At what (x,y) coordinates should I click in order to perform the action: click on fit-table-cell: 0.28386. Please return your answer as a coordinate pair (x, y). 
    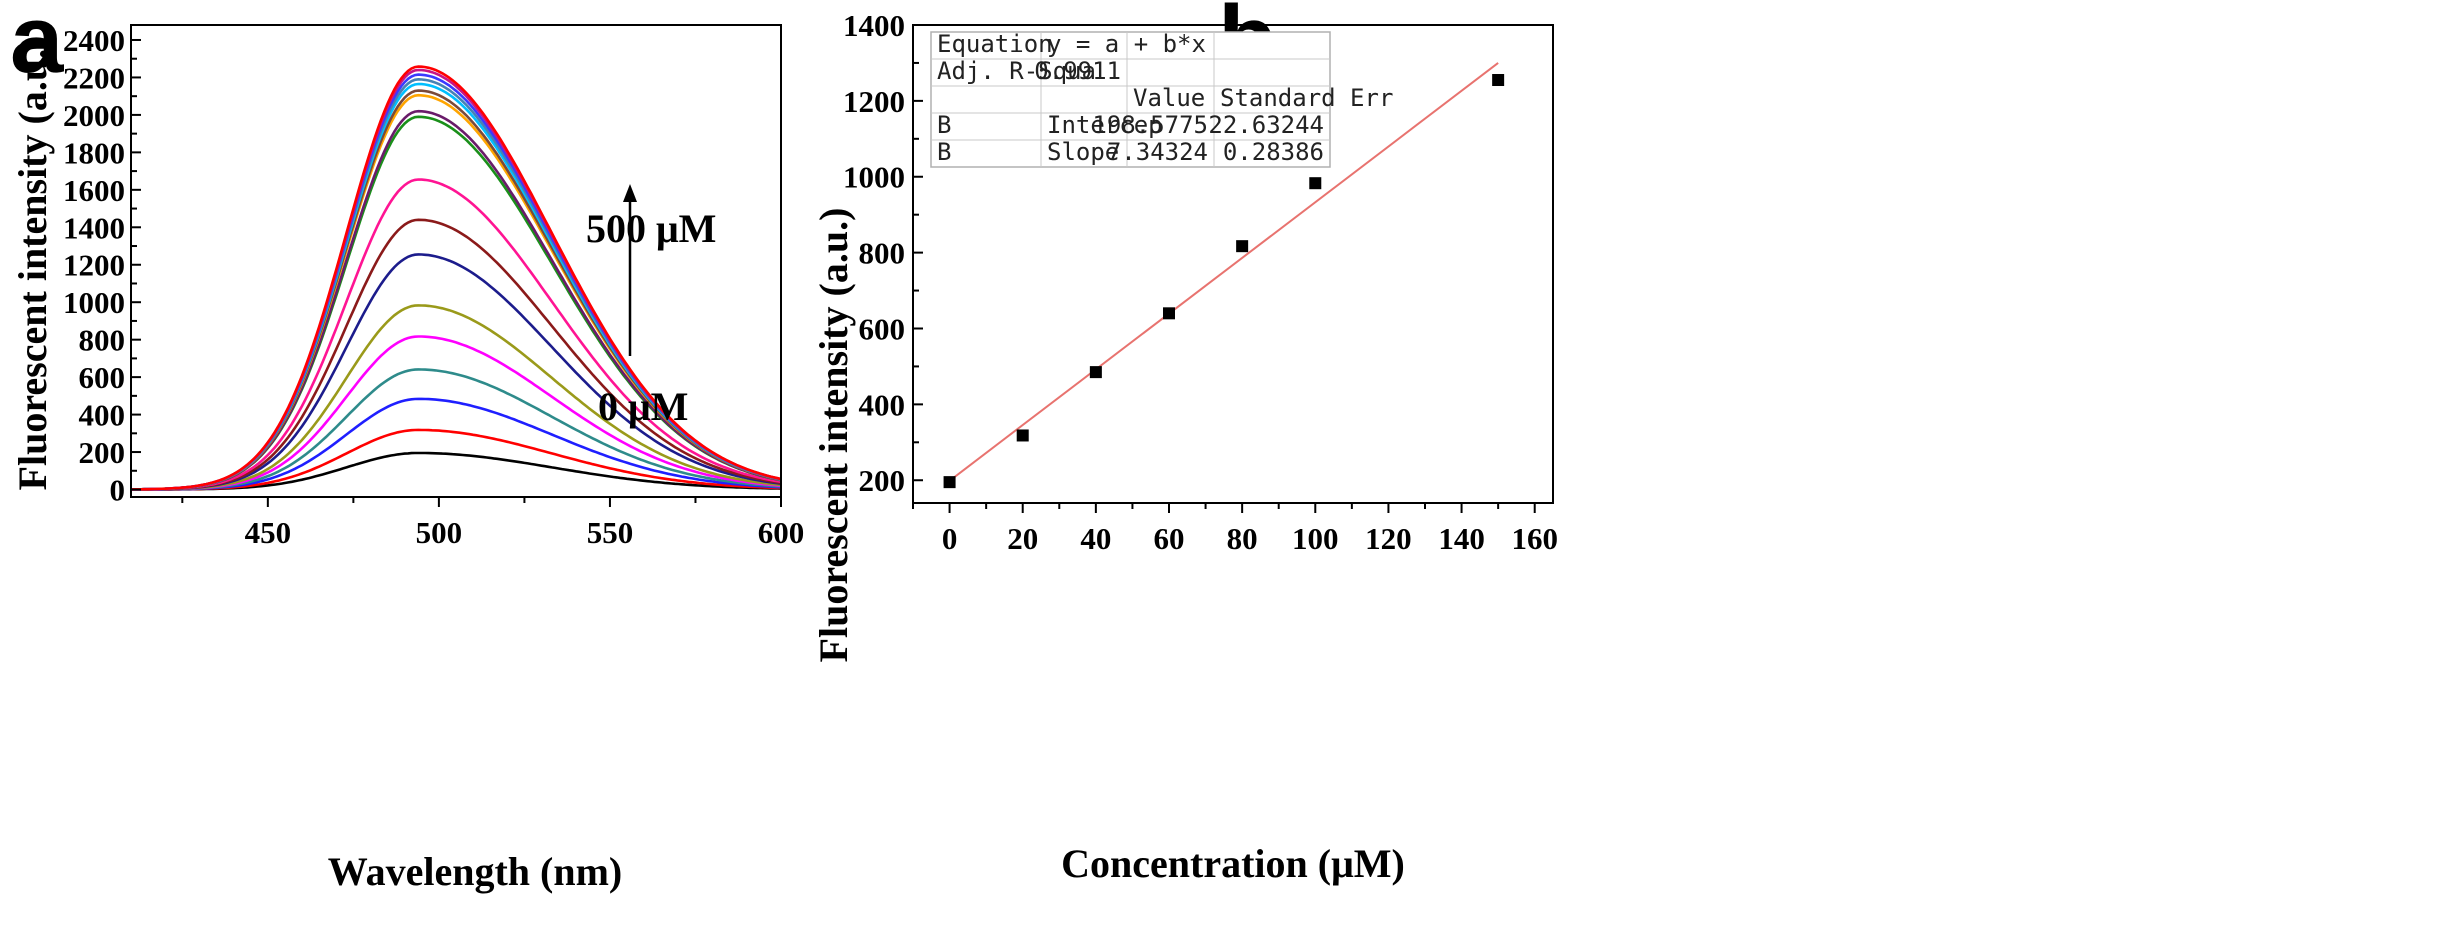
    Looking at the image, I should click on (1273, 152).